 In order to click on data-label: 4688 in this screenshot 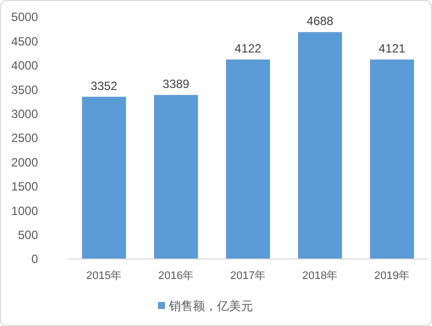, I will do `click(320, 21)`.